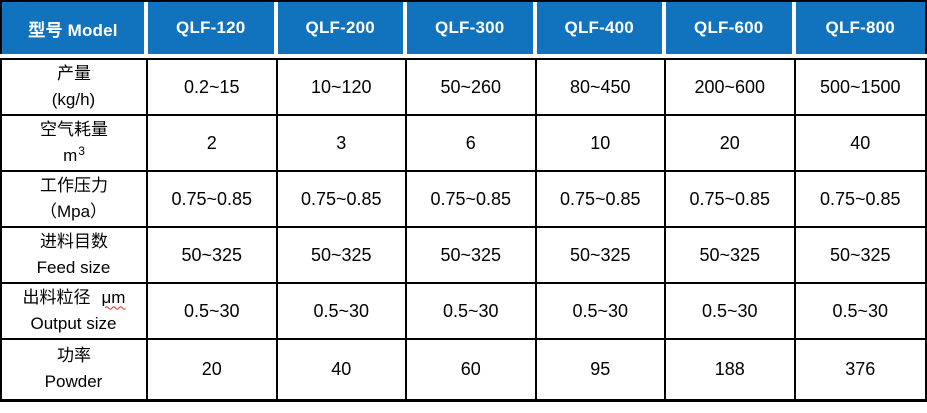  Describe the element at coordinates (73, 381) in the screenshot. I see `row-label-en: Powder` at that location.